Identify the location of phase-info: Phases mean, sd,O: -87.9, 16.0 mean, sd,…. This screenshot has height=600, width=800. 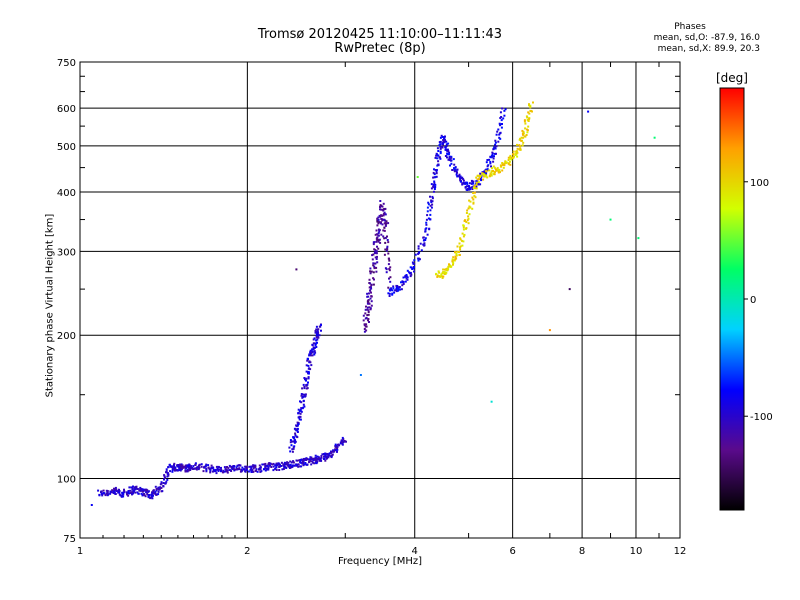
(660, 38).